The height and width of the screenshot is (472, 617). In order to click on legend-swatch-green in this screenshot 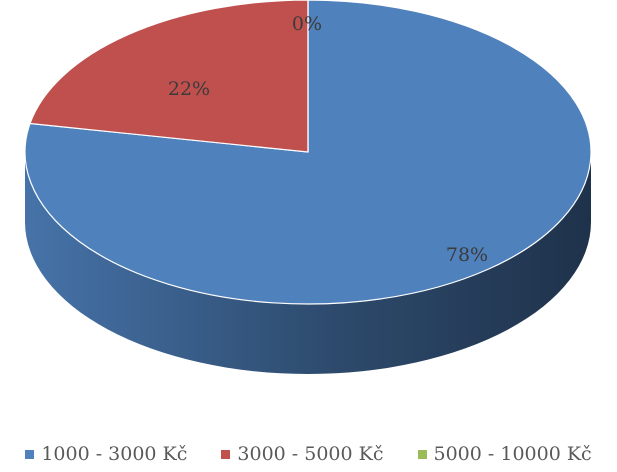, I will do `click(422, 454)`.